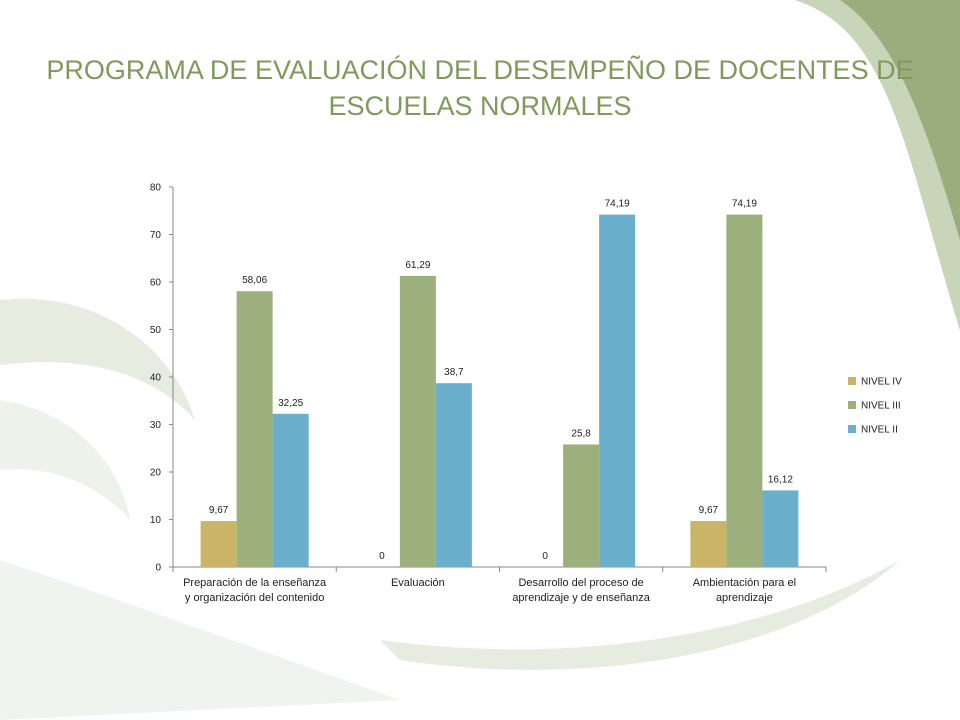 This screenshot has width=960, height=720. Describe the element at coordinates (580, 583) in the screenshot. I see `category-label: Desarrollo del proceso de` at that location.